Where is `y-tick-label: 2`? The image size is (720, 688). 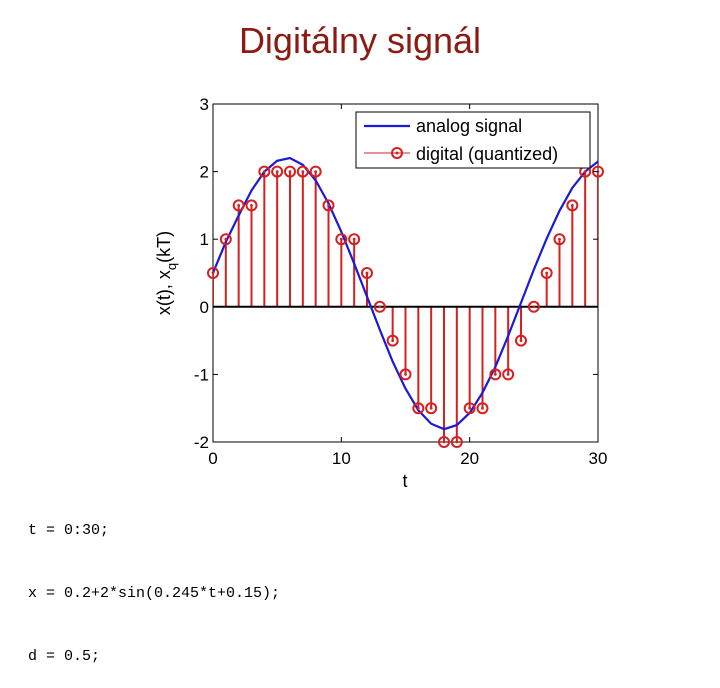 y-tick-label: 2 is located at coordinates (204, 172).